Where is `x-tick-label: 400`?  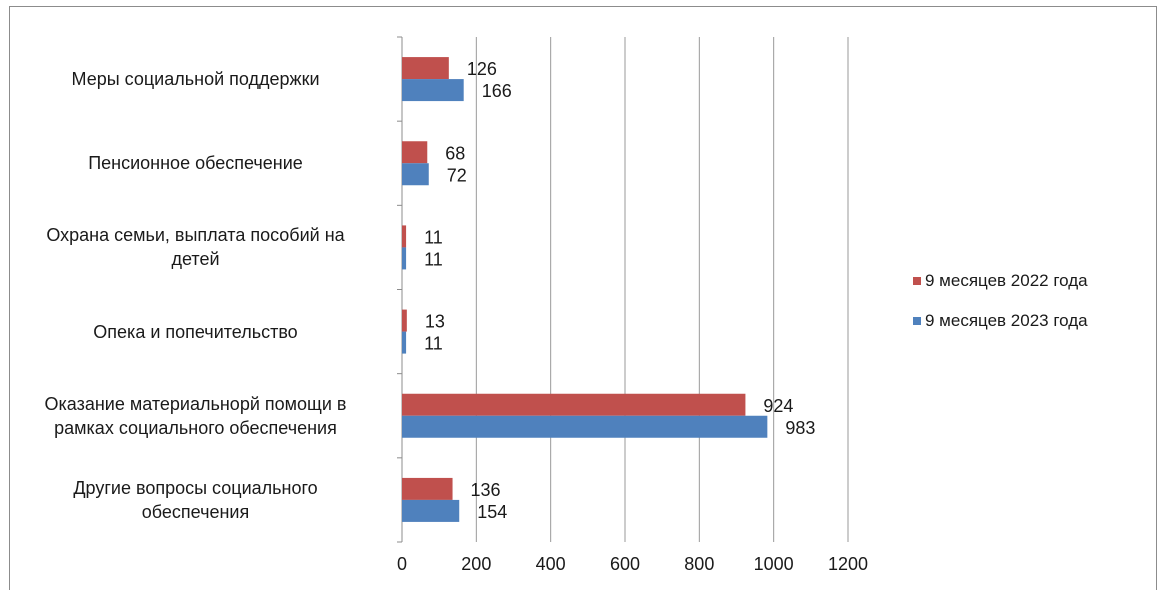
x-tick-label: 400 is located at coordinates (551, 564).